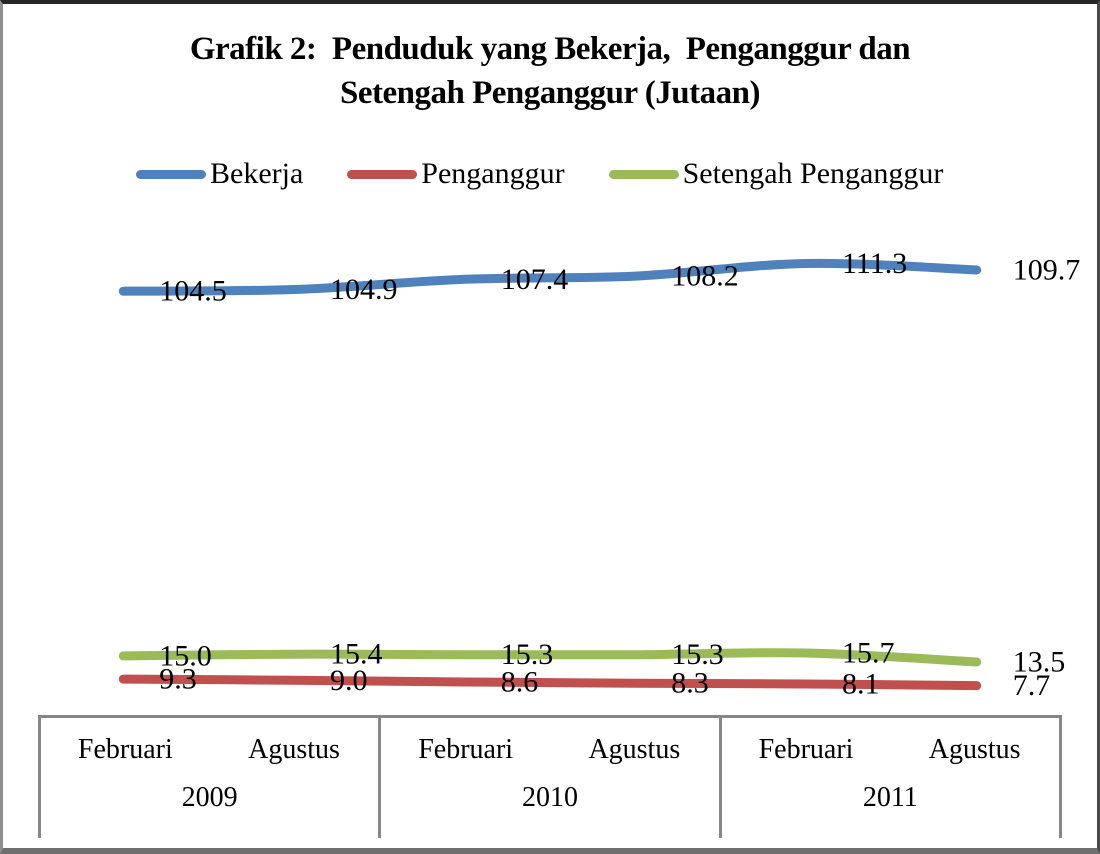 Image resolution: width=1100 pixels, height=854 pixels. Describe the element at coordinates (520, 682) in the screenshot. I see `data-label-penganggur: 8.6` at that location.